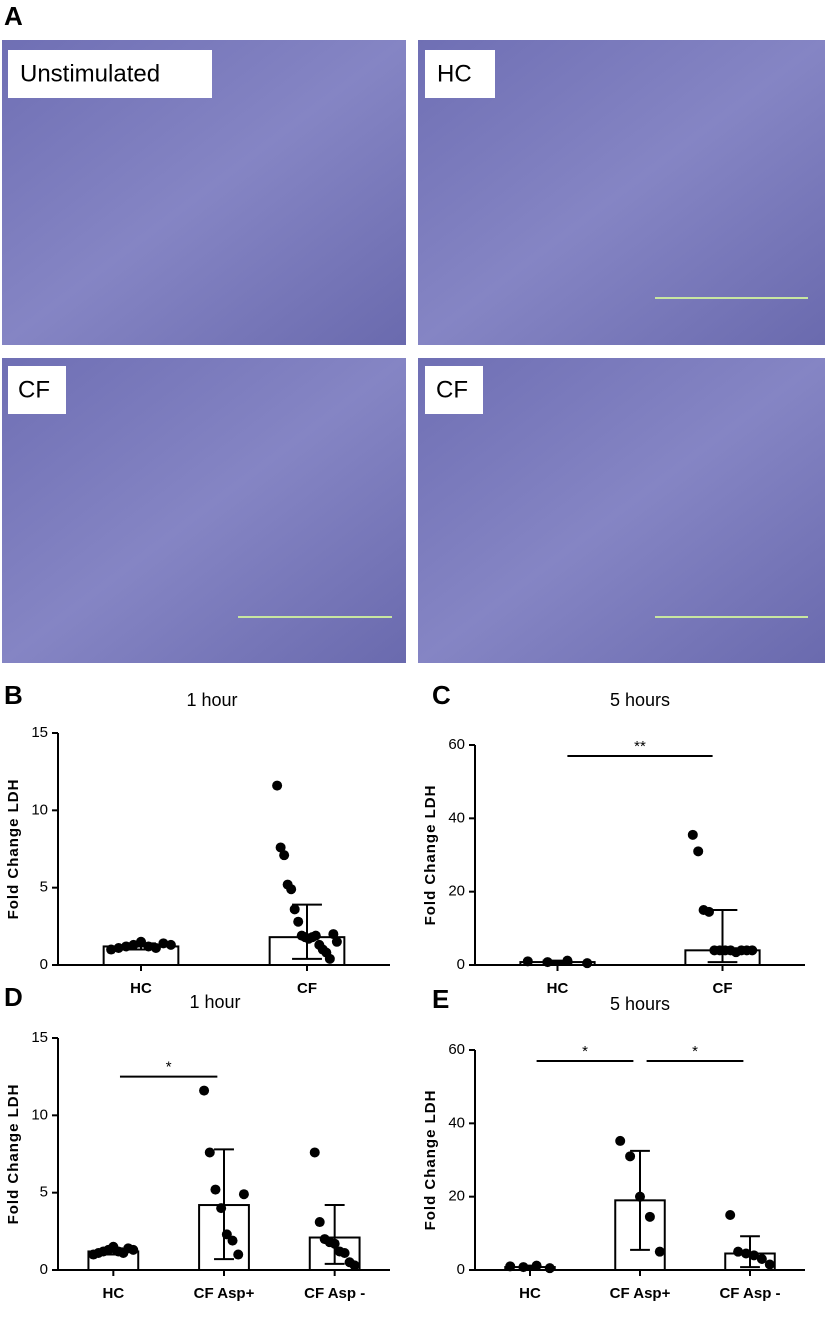 Image resolution: width=827 pixels, height=1340 pixels. What do you see at coordinates (440, 999) in the screenshot?
I see `panel-letter: E` at bounding box center [440, 999].